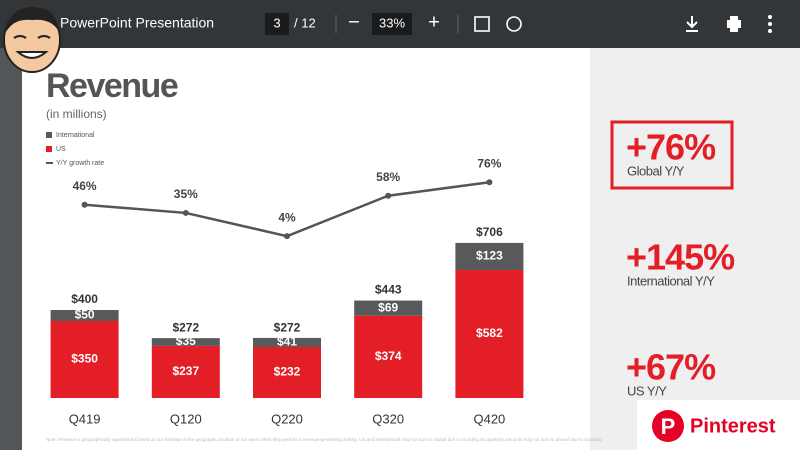  Describe the element at coordinates (388, 177) in the screenshot. I see `growth-label: 58%` at that location.